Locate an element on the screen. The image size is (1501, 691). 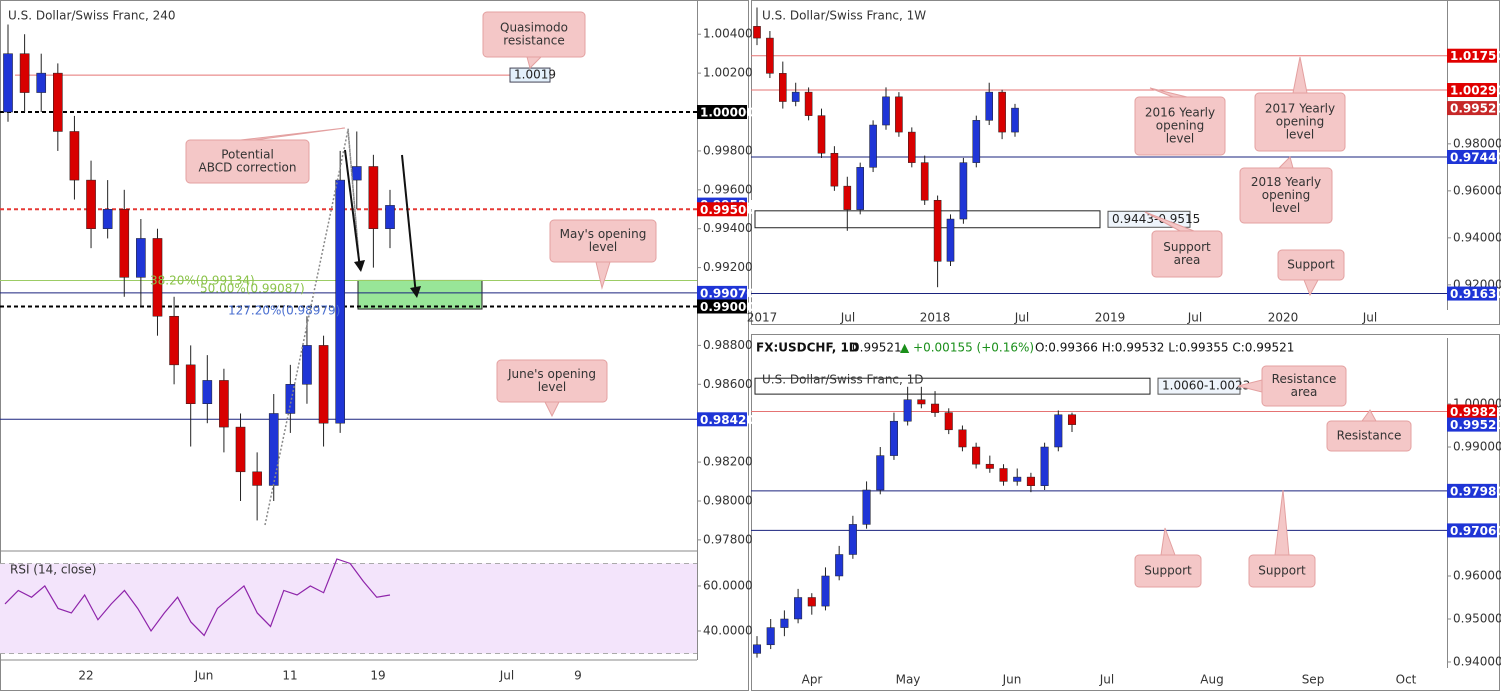
zone-label: 0.9443-0.9515 is located at coordinates (1156, 219).